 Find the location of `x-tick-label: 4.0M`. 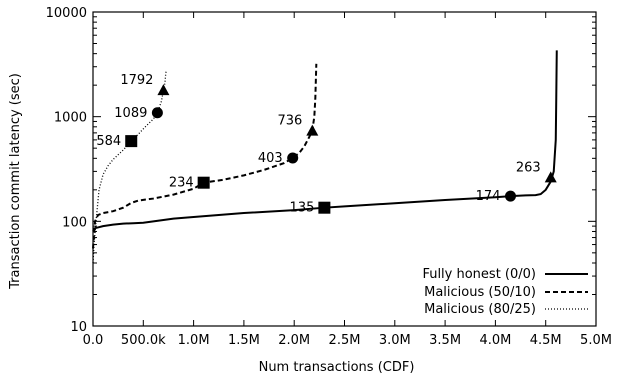

x-tick-label: 4.0M is located at coordinates (495, 340).